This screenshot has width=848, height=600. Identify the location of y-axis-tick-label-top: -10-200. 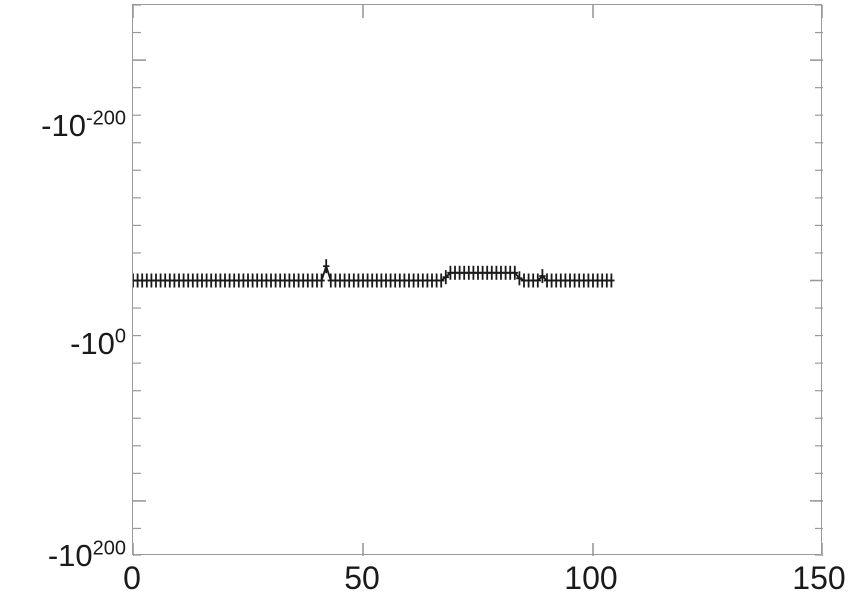
(63, 125).